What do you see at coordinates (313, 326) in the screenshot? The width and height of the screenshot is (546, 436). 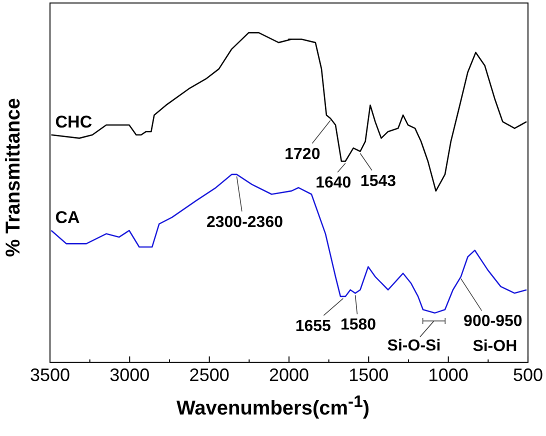 I see `annotation: 1655` at bounding box center [313, 326].